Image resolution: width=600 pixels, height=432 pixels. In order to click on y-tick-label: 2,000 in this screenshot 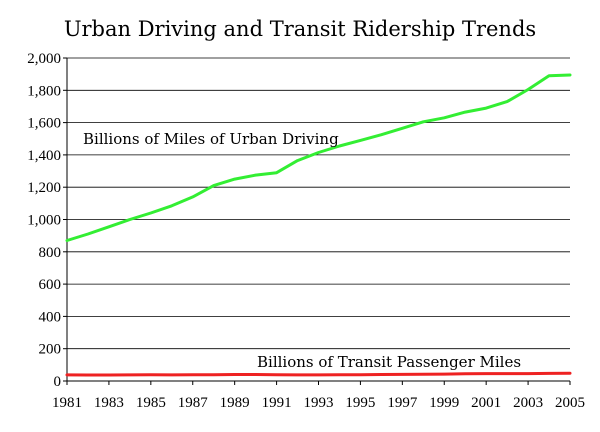, I will do `click(44, 59)`.